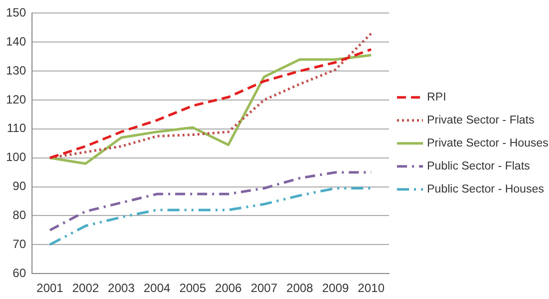 Image resolution: width=549 pixels, height=299 pixels. I want to click on y-tick-label: 60, so click(19, 273).